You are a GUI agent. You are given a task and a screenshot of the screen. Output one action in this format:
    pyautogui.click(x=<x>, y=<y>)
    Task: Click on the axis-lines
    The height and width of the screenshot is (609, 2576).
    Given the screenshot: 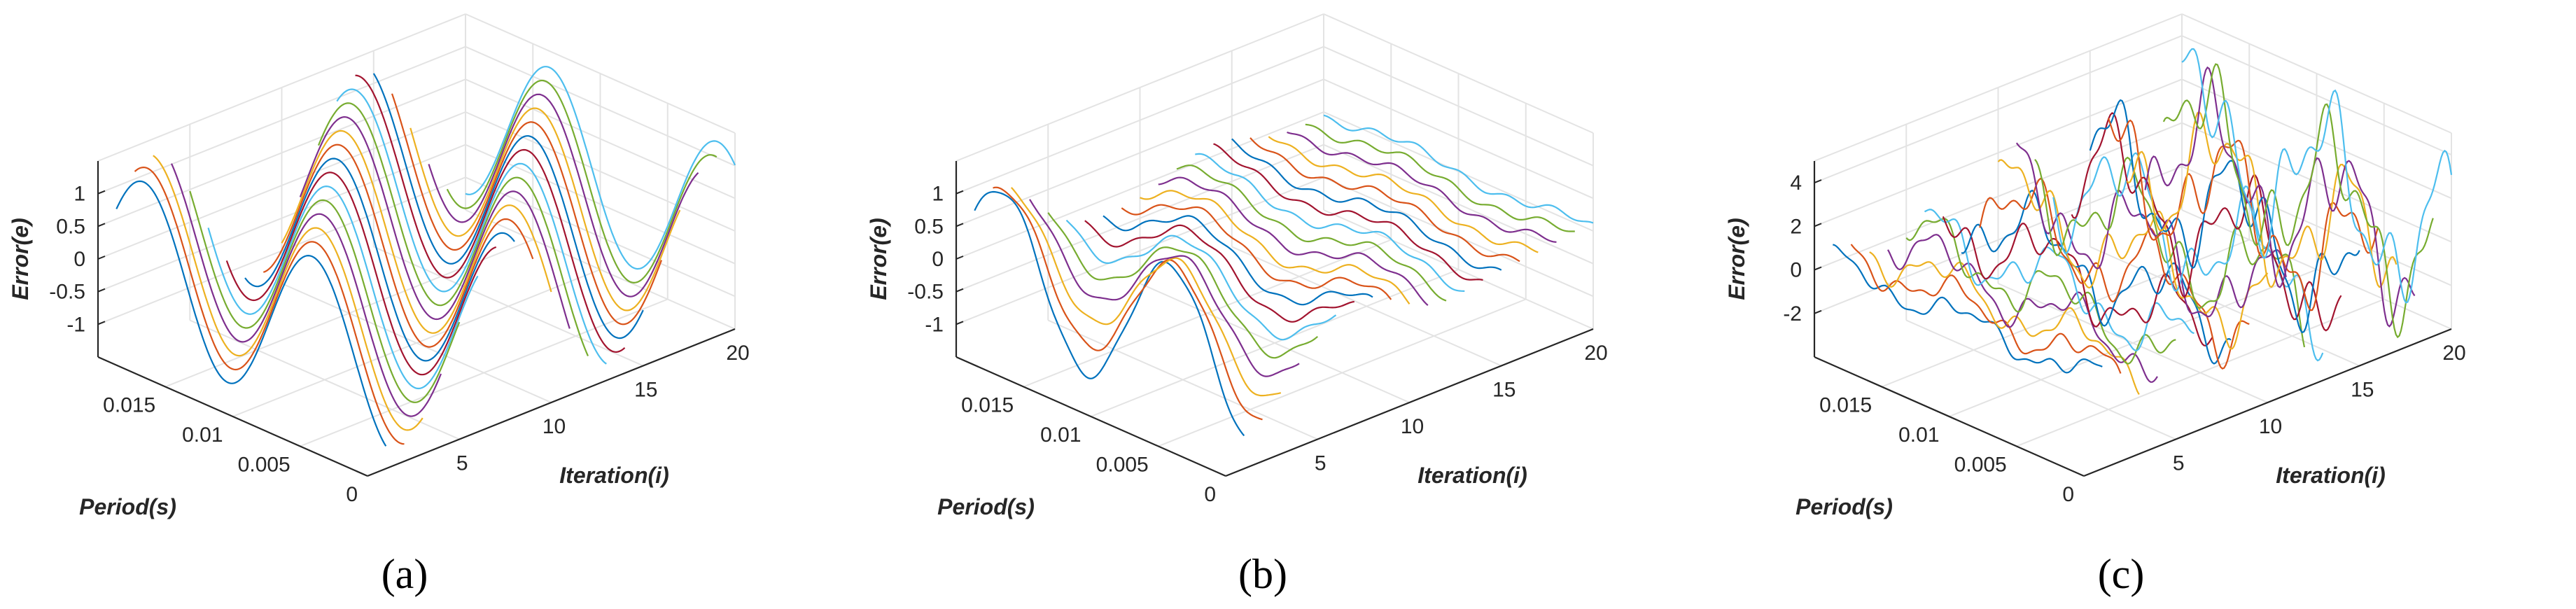 What is the action you would take?
    pyautogui.click(x=2132, y=319)
    